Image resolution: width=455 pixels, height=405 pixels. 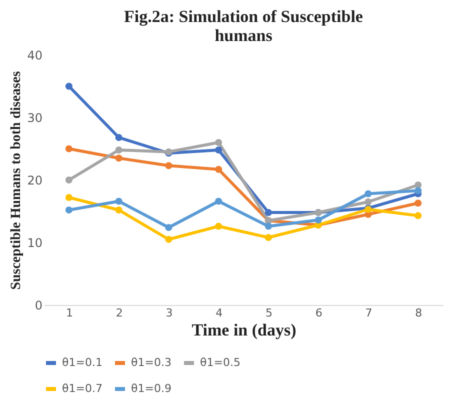 I want to click on legend-label: θ1=0.9, so click(x=151, y=388).